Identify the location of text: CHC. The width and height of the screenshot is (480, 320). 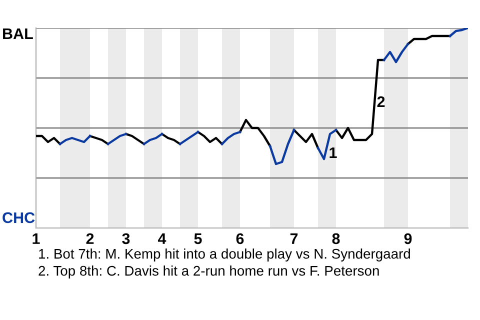
(18, 218).